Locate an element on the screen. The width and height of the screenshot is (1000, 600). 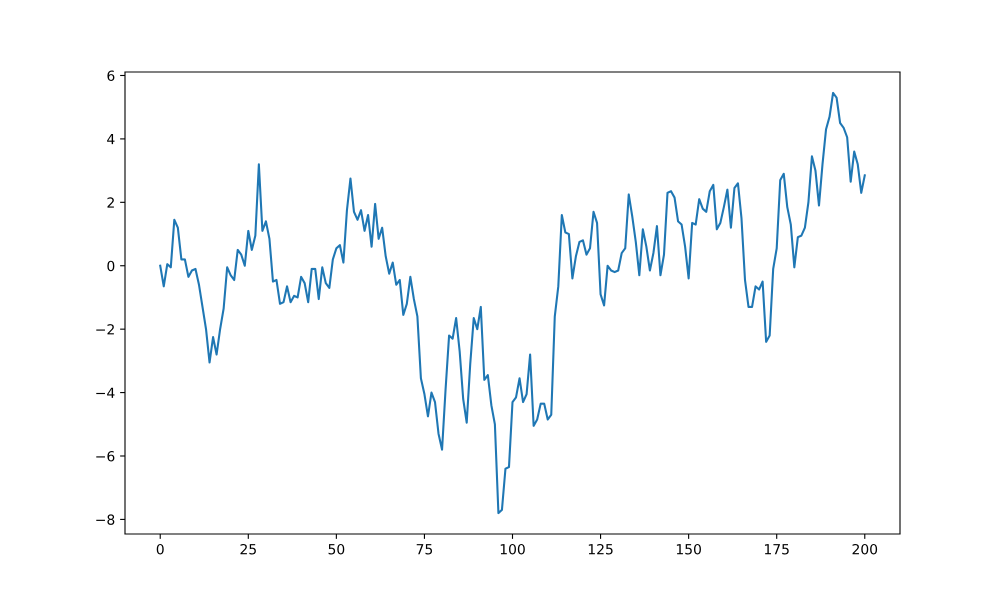
y-tick-label: −6 is located at coordinates (105, 456).